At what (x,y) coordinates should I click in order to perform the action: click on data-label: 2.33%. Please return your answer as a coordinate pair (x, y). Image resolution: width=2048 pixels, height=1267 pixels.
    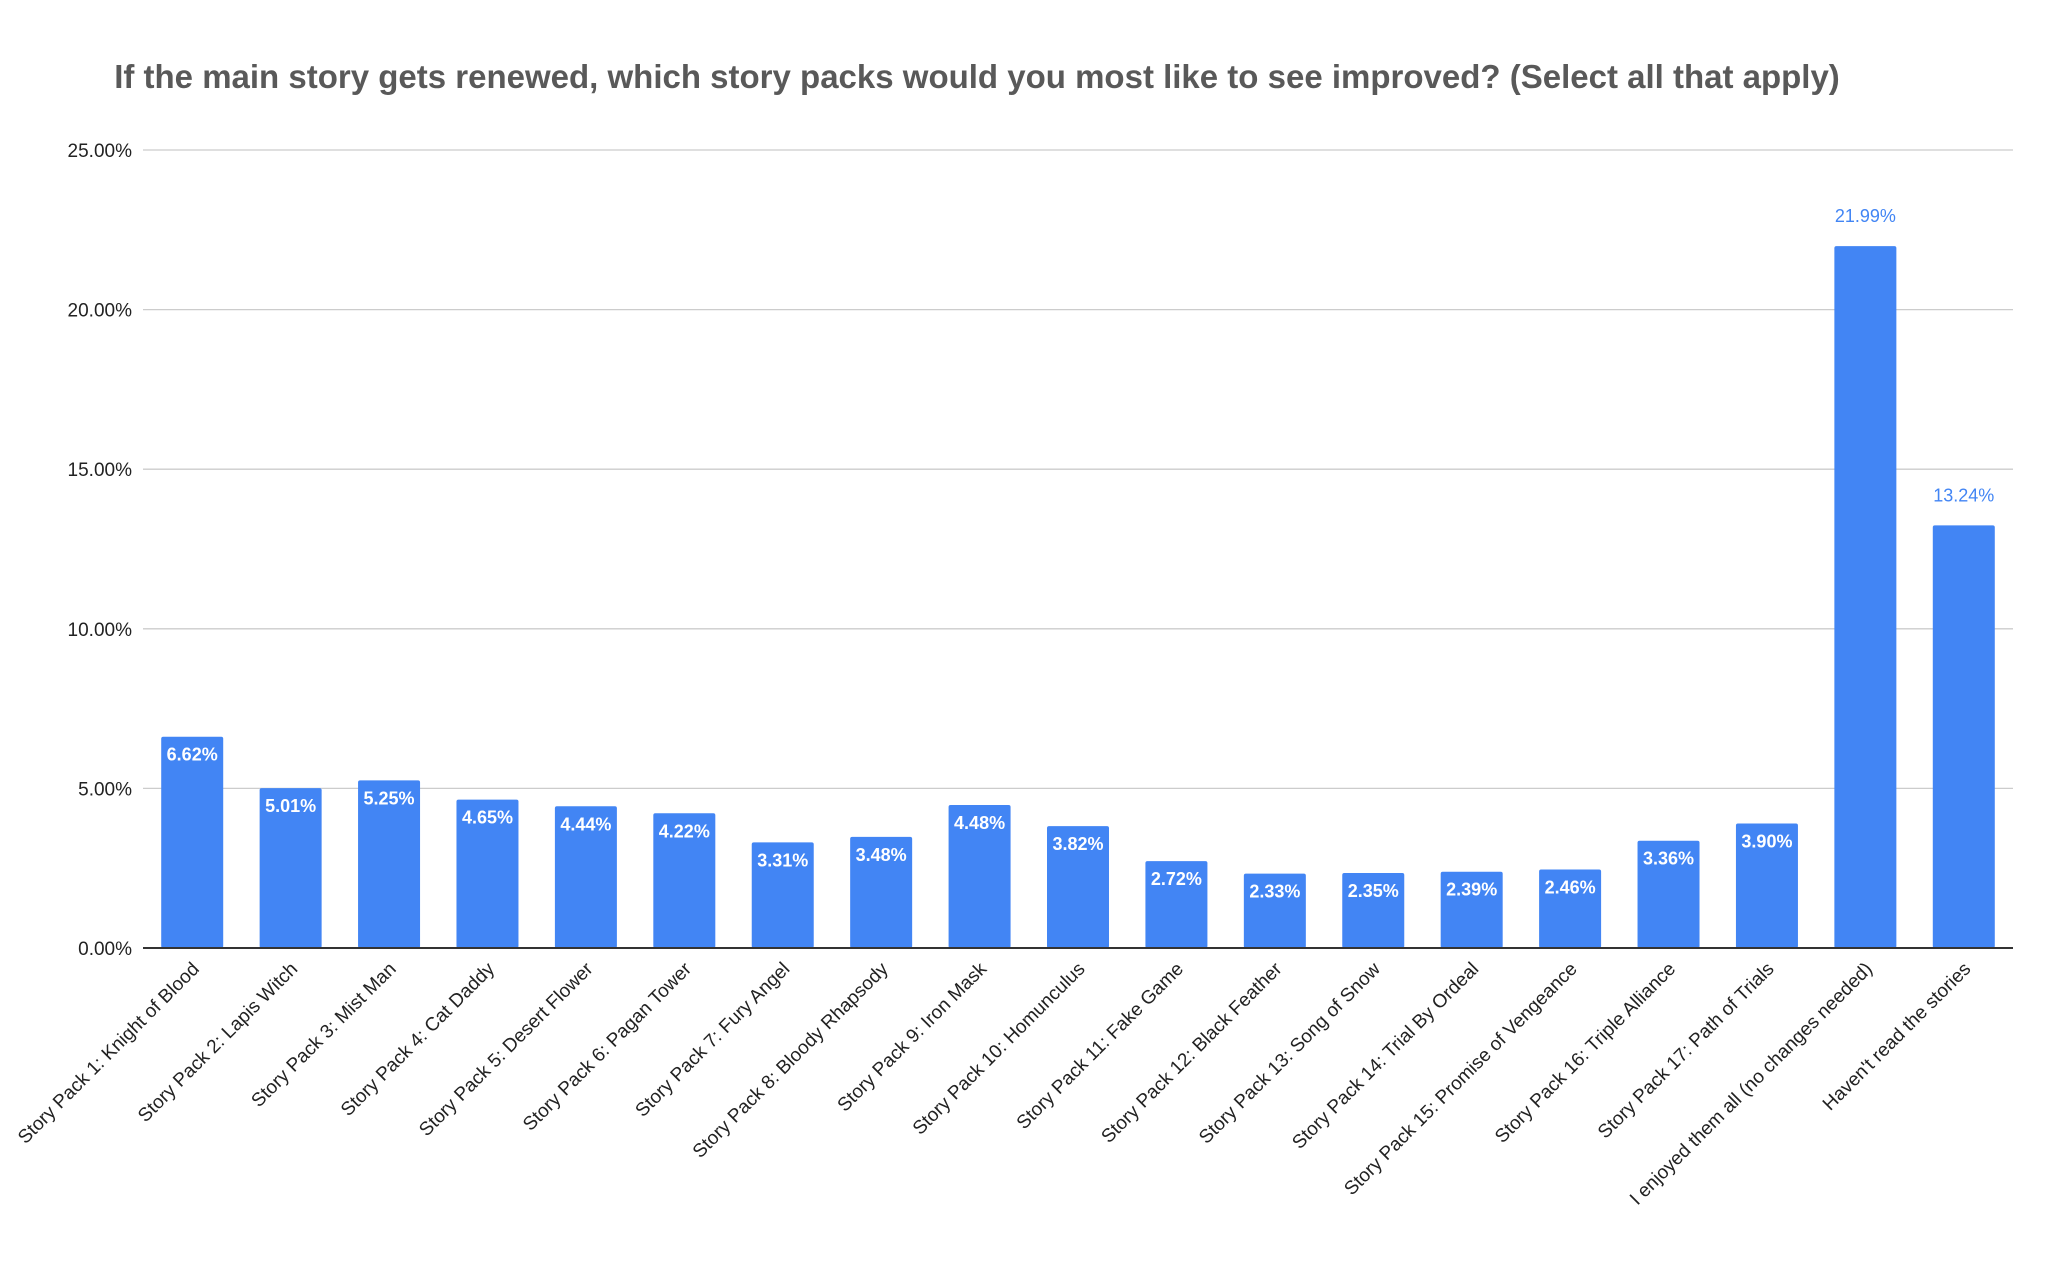
    Looking at the image, I should click on (1274, 892).